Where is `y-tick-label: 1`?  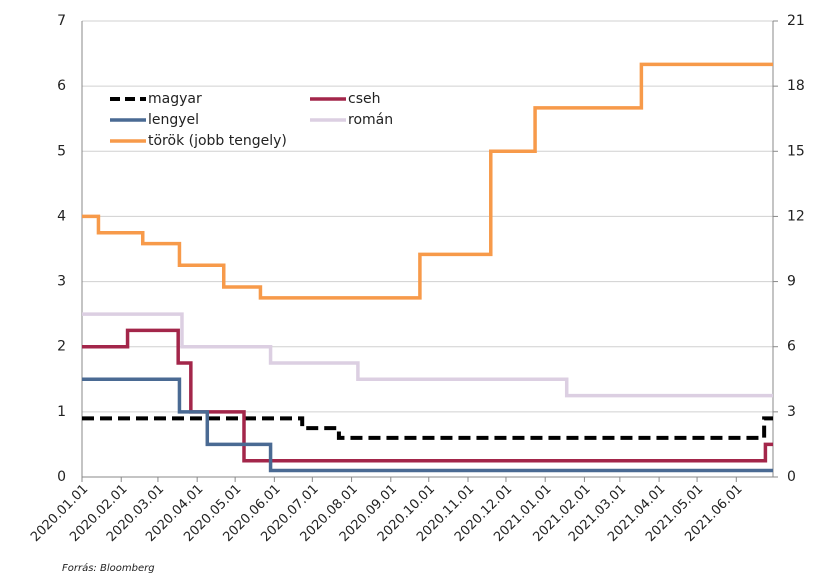
y-tick-label: 1 is located at coordinates (61, 412).